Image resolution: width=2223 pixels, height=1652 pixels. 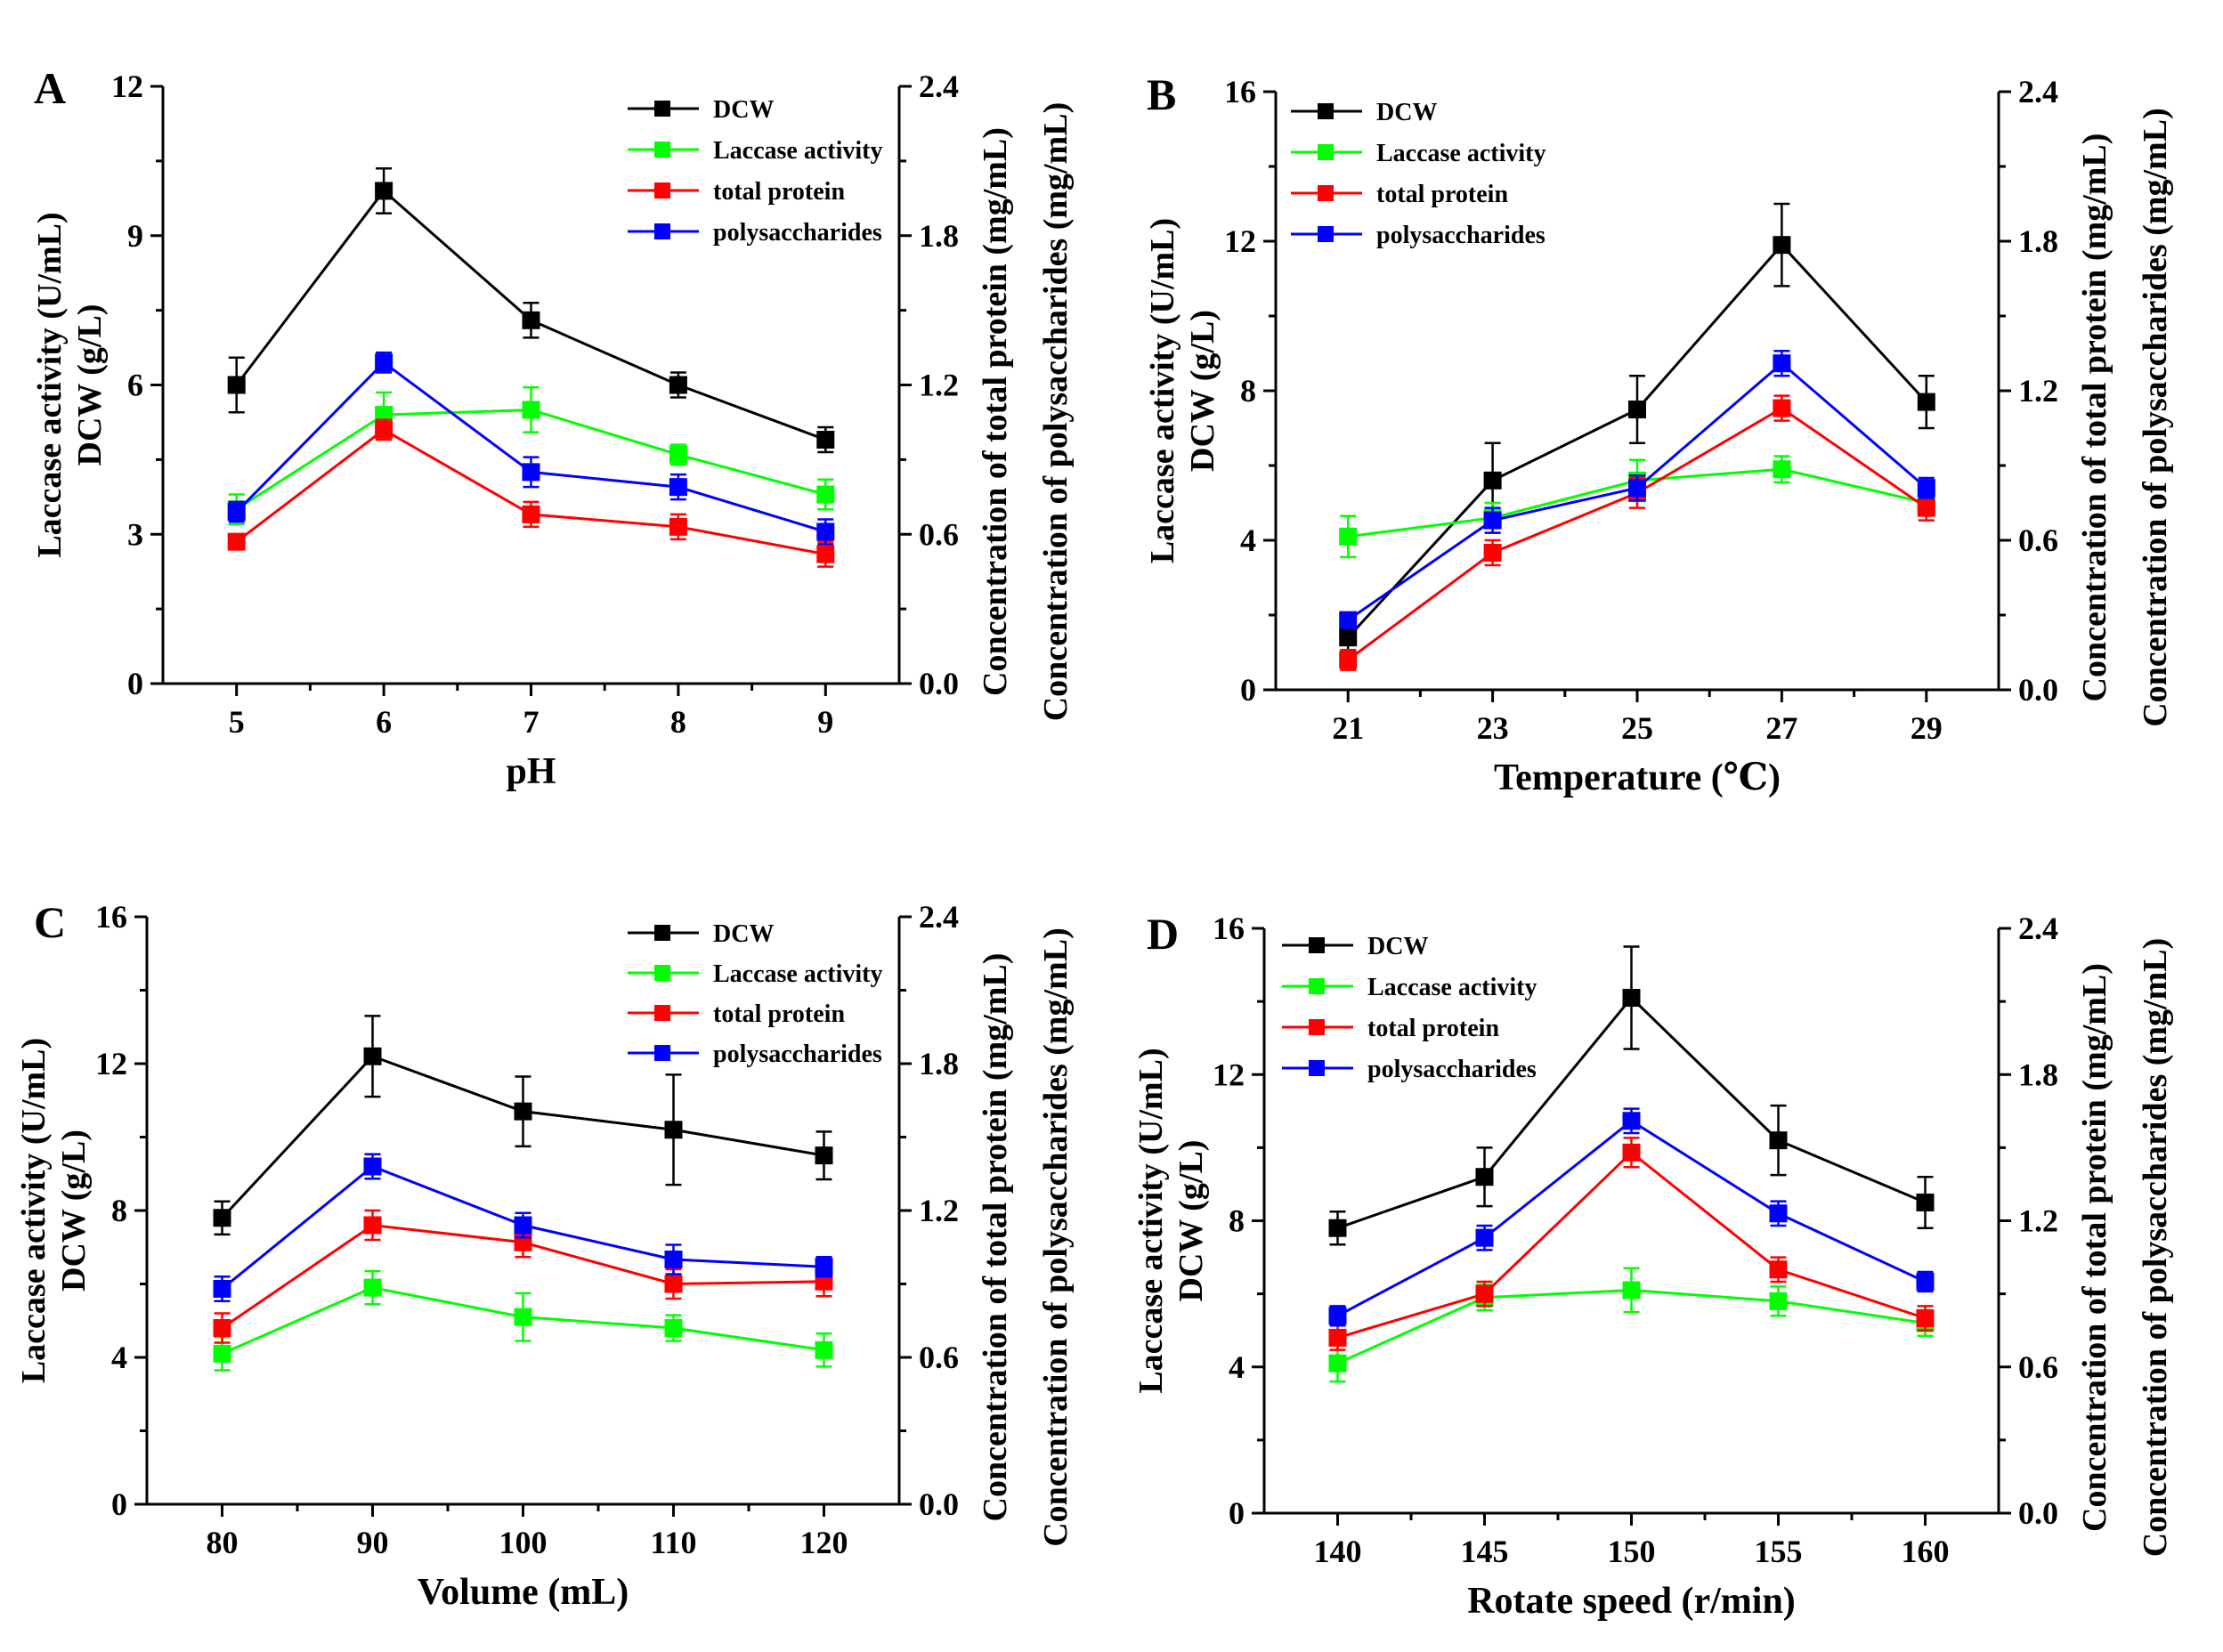 What do you see at coordinates (531, 722) in the screenshot?
I see `x-tick-label: 7` at bounding box center [531, 722].